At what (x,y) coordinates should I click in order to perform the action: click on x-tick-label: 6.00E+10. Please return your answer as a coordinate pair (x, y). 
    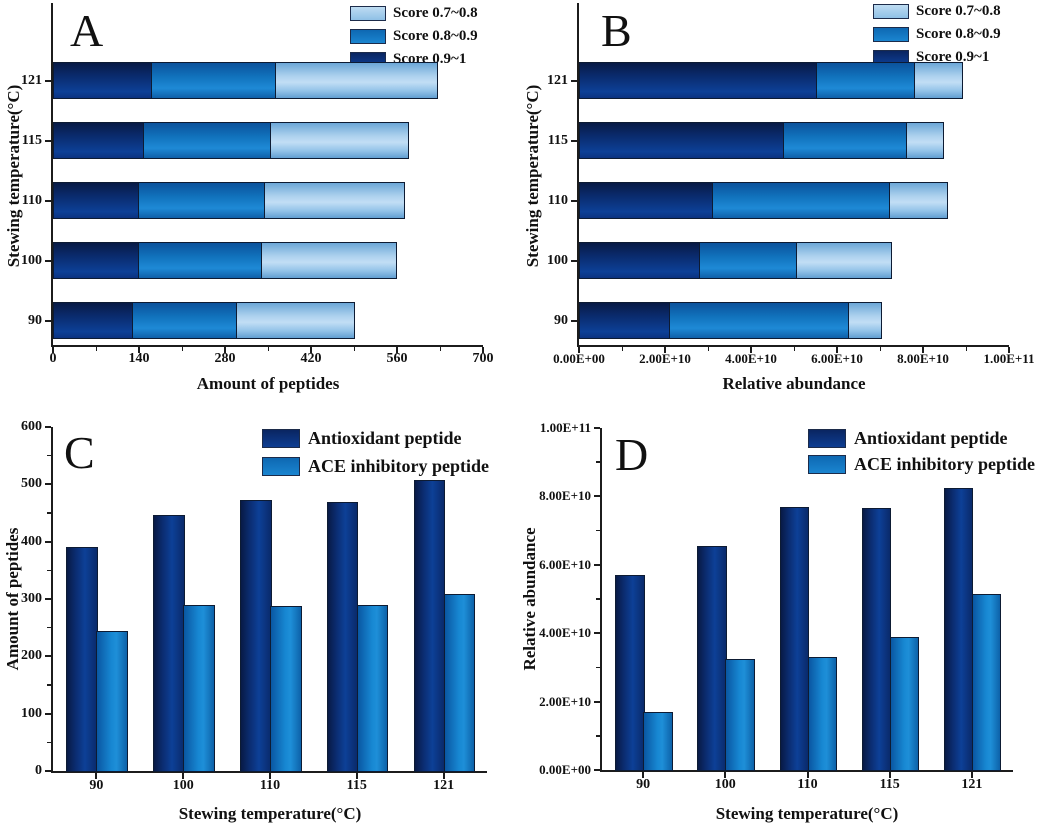
    Looking at the image, I should click on (837, 358).